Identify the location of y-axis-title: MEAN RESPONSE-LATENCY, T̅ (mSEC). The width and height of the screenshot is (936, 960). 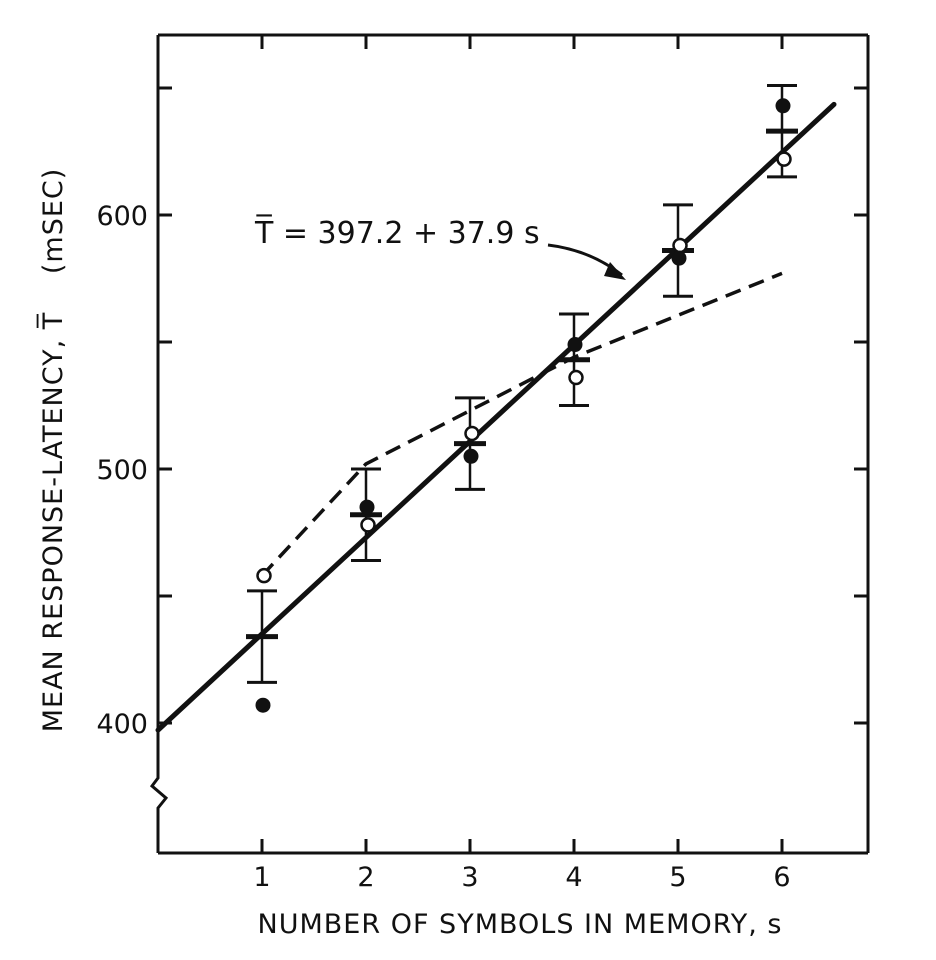
(53, 450).